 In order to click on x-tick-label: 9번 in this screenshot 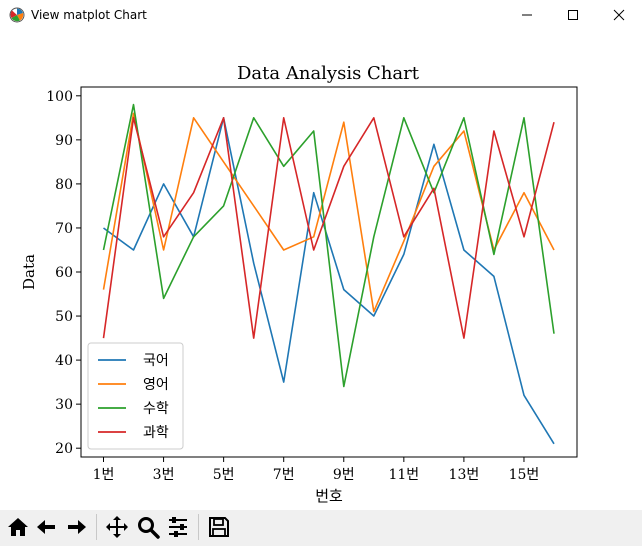, I will do `click(344, 475)`.